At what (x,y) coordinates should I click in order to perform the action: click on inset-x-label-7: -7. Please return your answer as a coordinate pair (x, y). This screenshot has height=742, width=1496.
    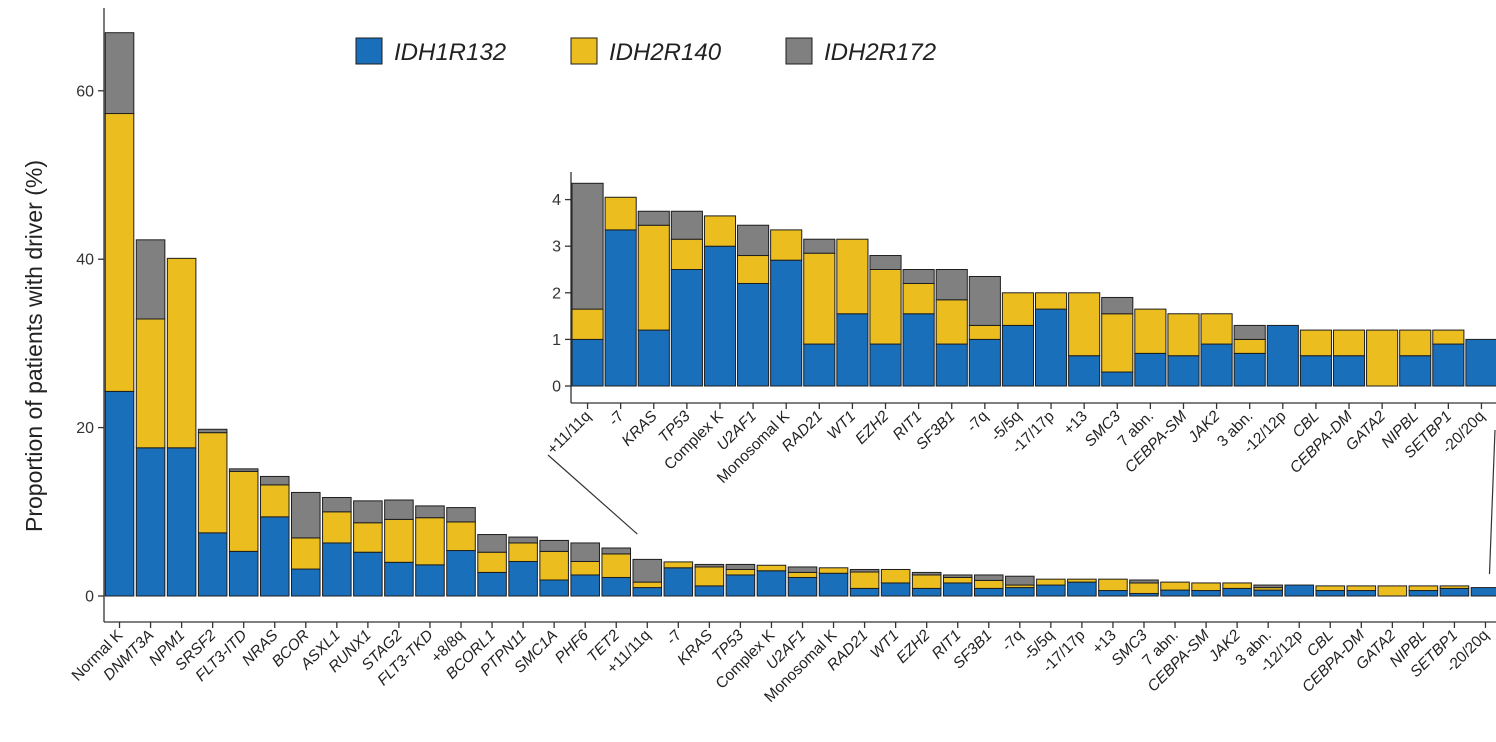
    Looking at the image, I should click on (617, 419).